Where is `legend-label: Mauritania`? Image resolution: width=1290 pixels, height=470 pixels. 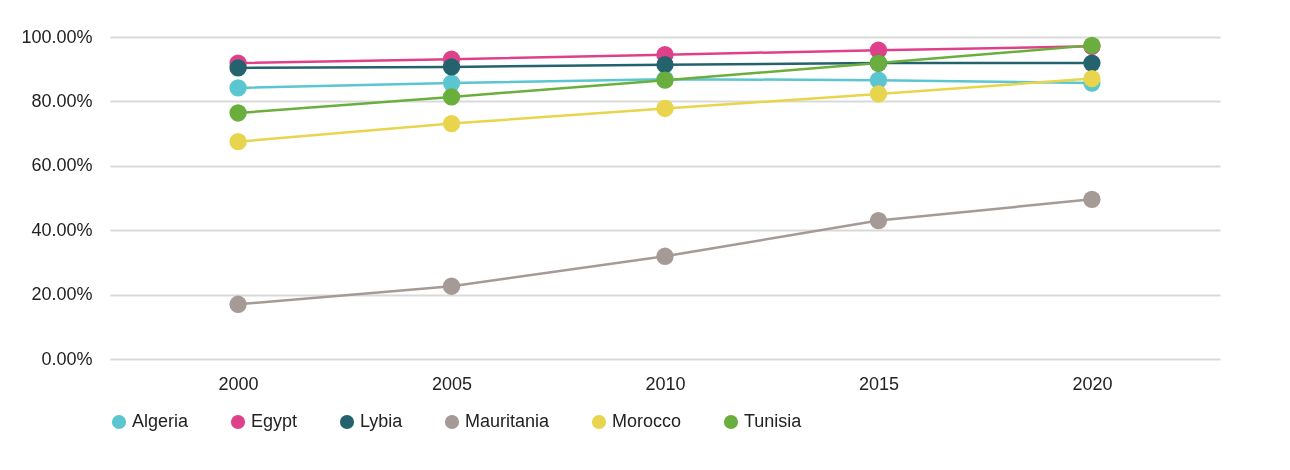 legend-label: Mauritania is located at coordinates (508, 421).